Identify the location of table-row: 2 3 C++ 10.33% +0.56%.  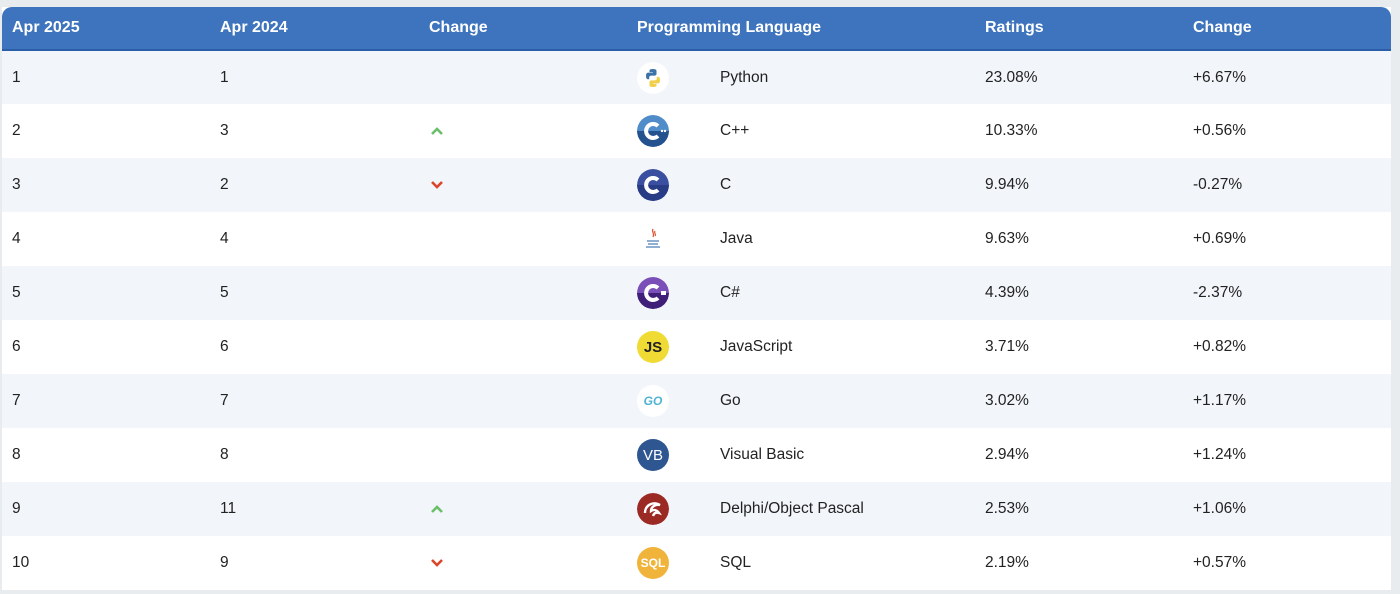
(696, 131).